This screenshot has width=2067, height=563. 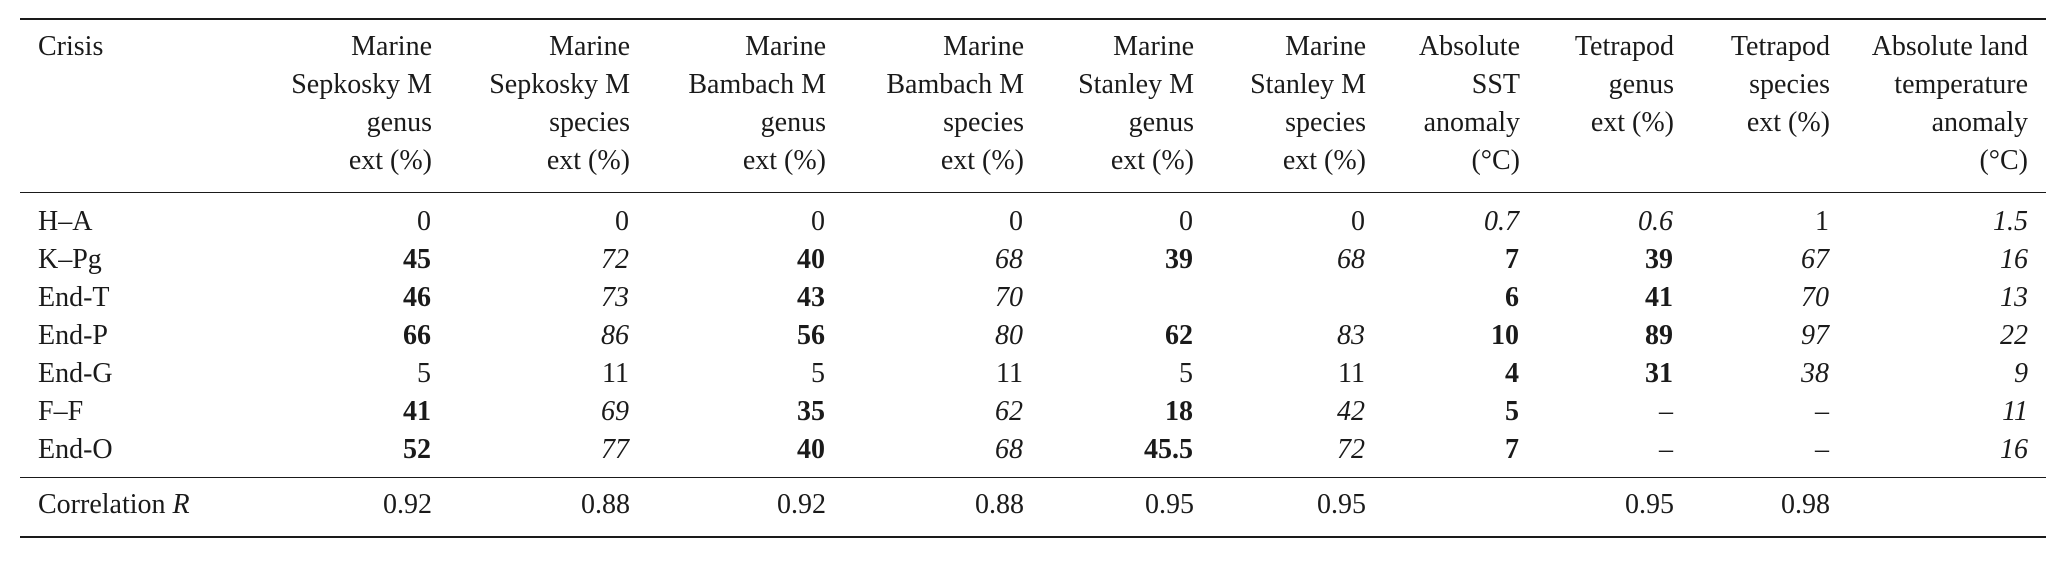 What do you see at coordinates (1788, 122) in the screenshot?
I see `header-col-9-line-3: ext (%)` at bounding box center [1788, 122].